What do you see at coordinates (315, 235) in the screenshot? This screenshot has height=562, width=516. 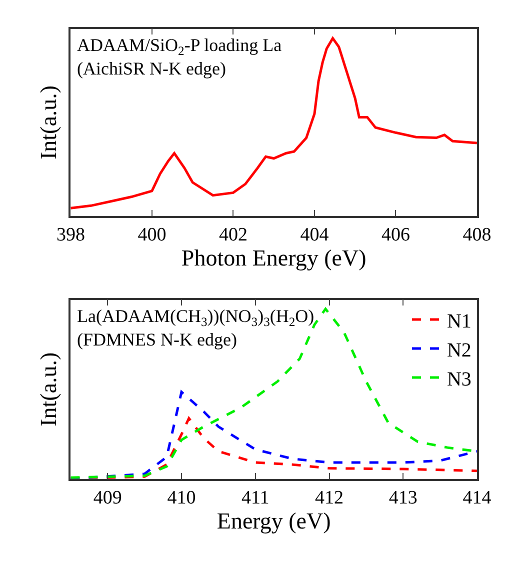 I see `x-tick-label: 404` at bounding box center [315, 235].